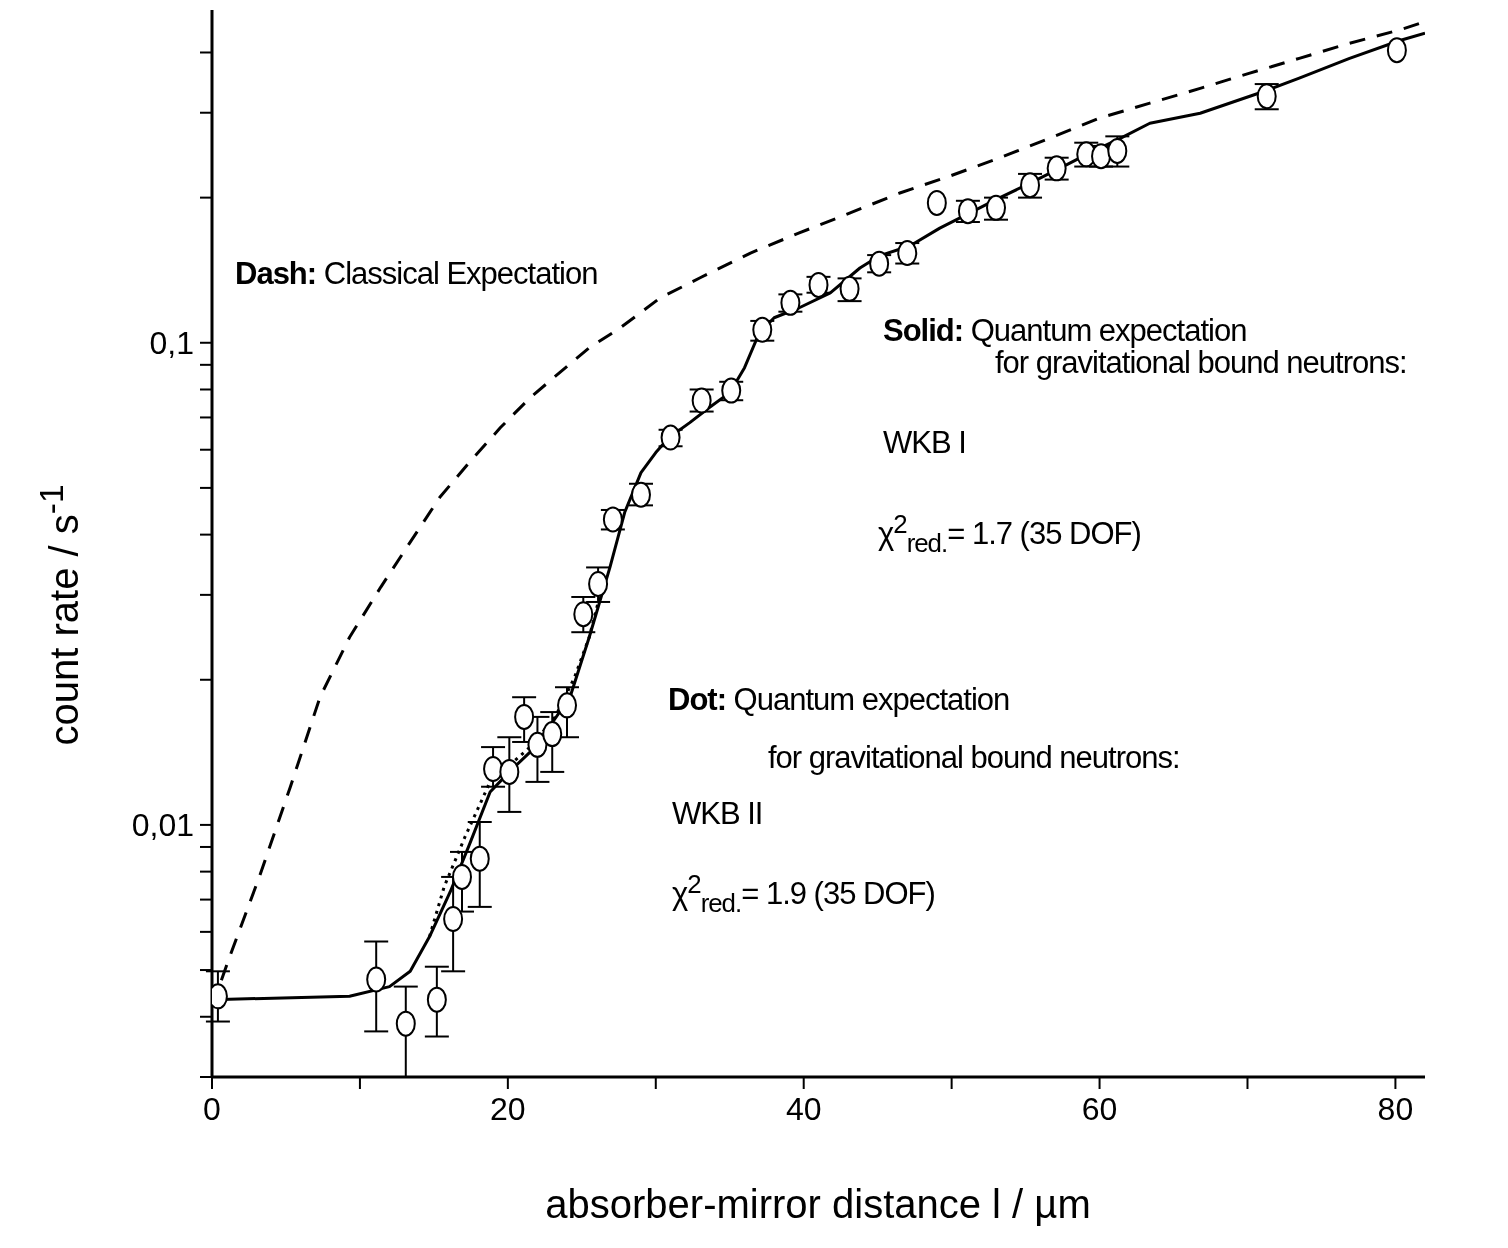  What do you see at coordinates (924, 443) in the screenshot?
I see `annotation: WKB I` at bounding box center [924, 443].